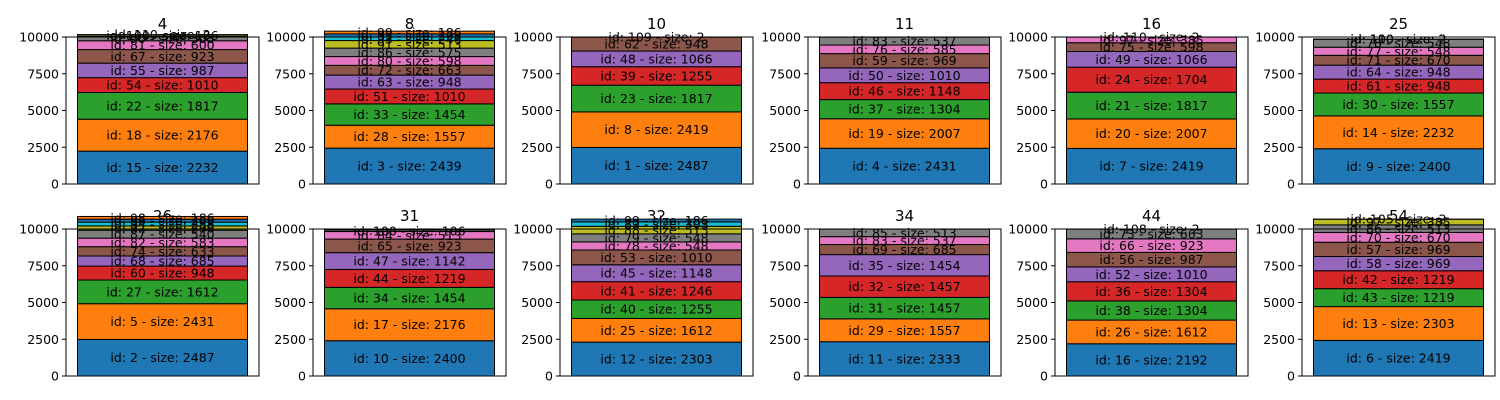 The width and height of the screenshot is (1500, 400). What do you see at coordinates (409, 114) in the screenshot?
I see `segment-label: id: 33 - size: 1454` at bounding box center [409, 114].